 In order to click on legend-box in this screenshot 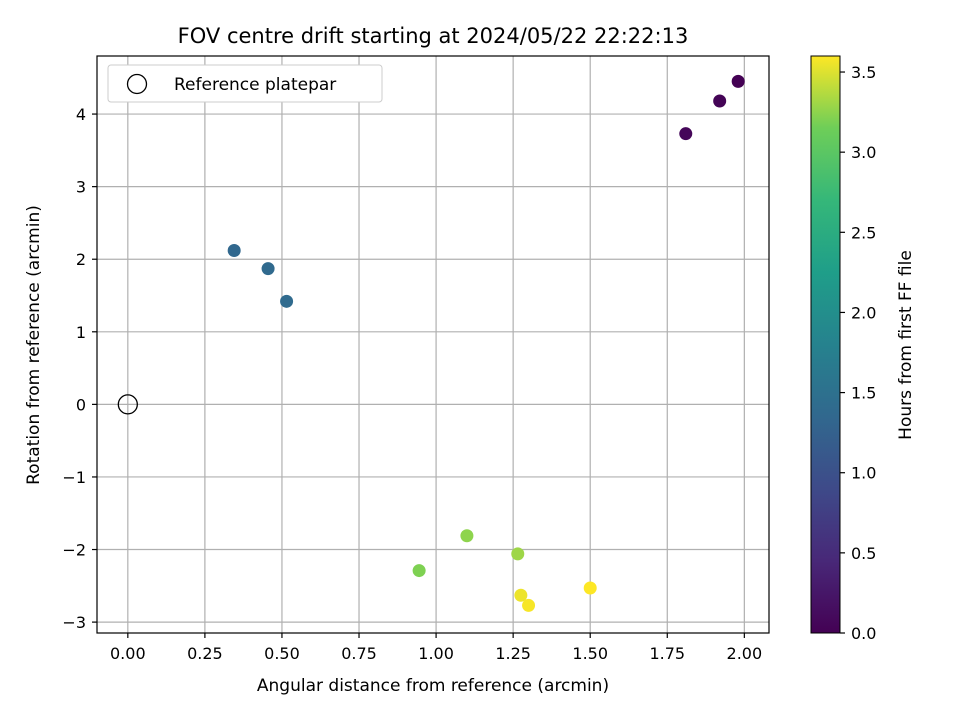, I will do `click(245, 83)`.